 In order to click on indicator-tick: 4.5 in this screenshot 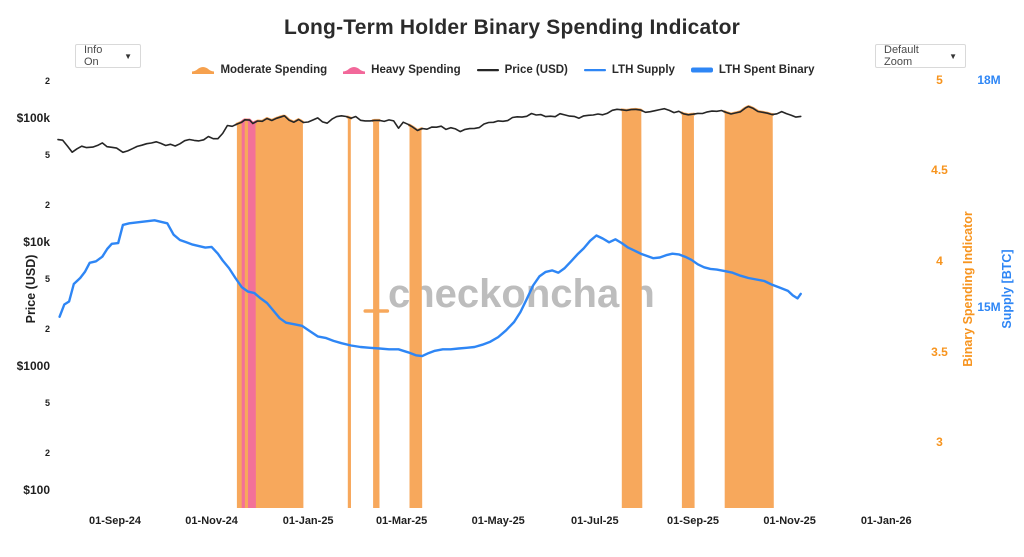, I will do `click(939, 170)`.